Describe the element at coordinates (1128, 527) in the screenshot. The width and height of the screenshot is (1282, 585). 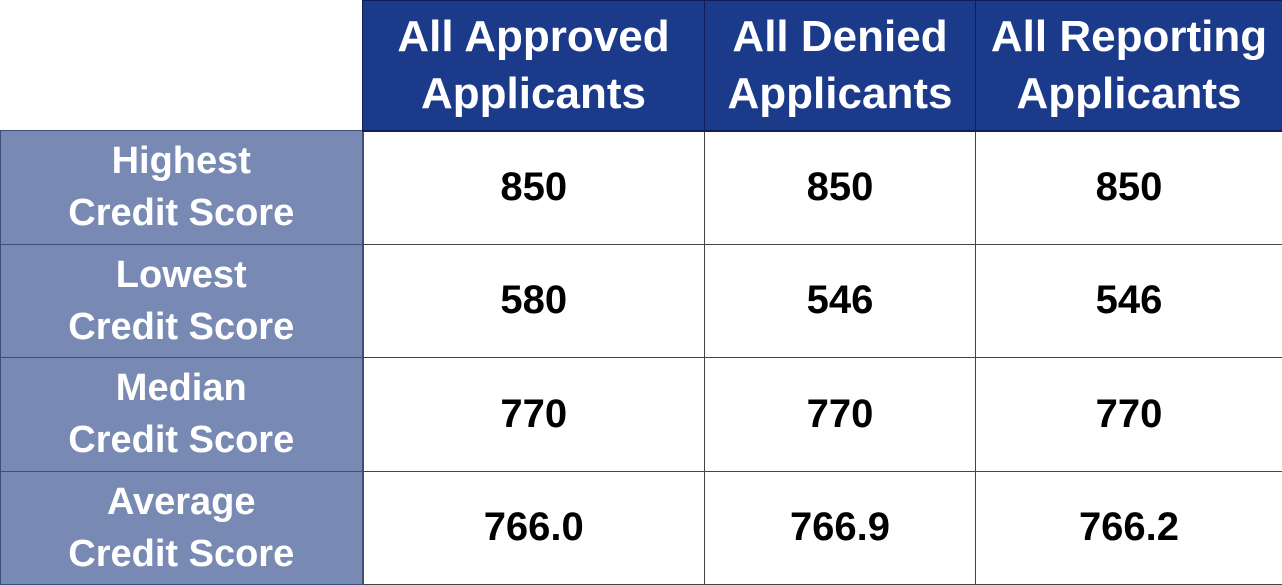
I see `value-cell-average-reporting: 766.2` at that location.